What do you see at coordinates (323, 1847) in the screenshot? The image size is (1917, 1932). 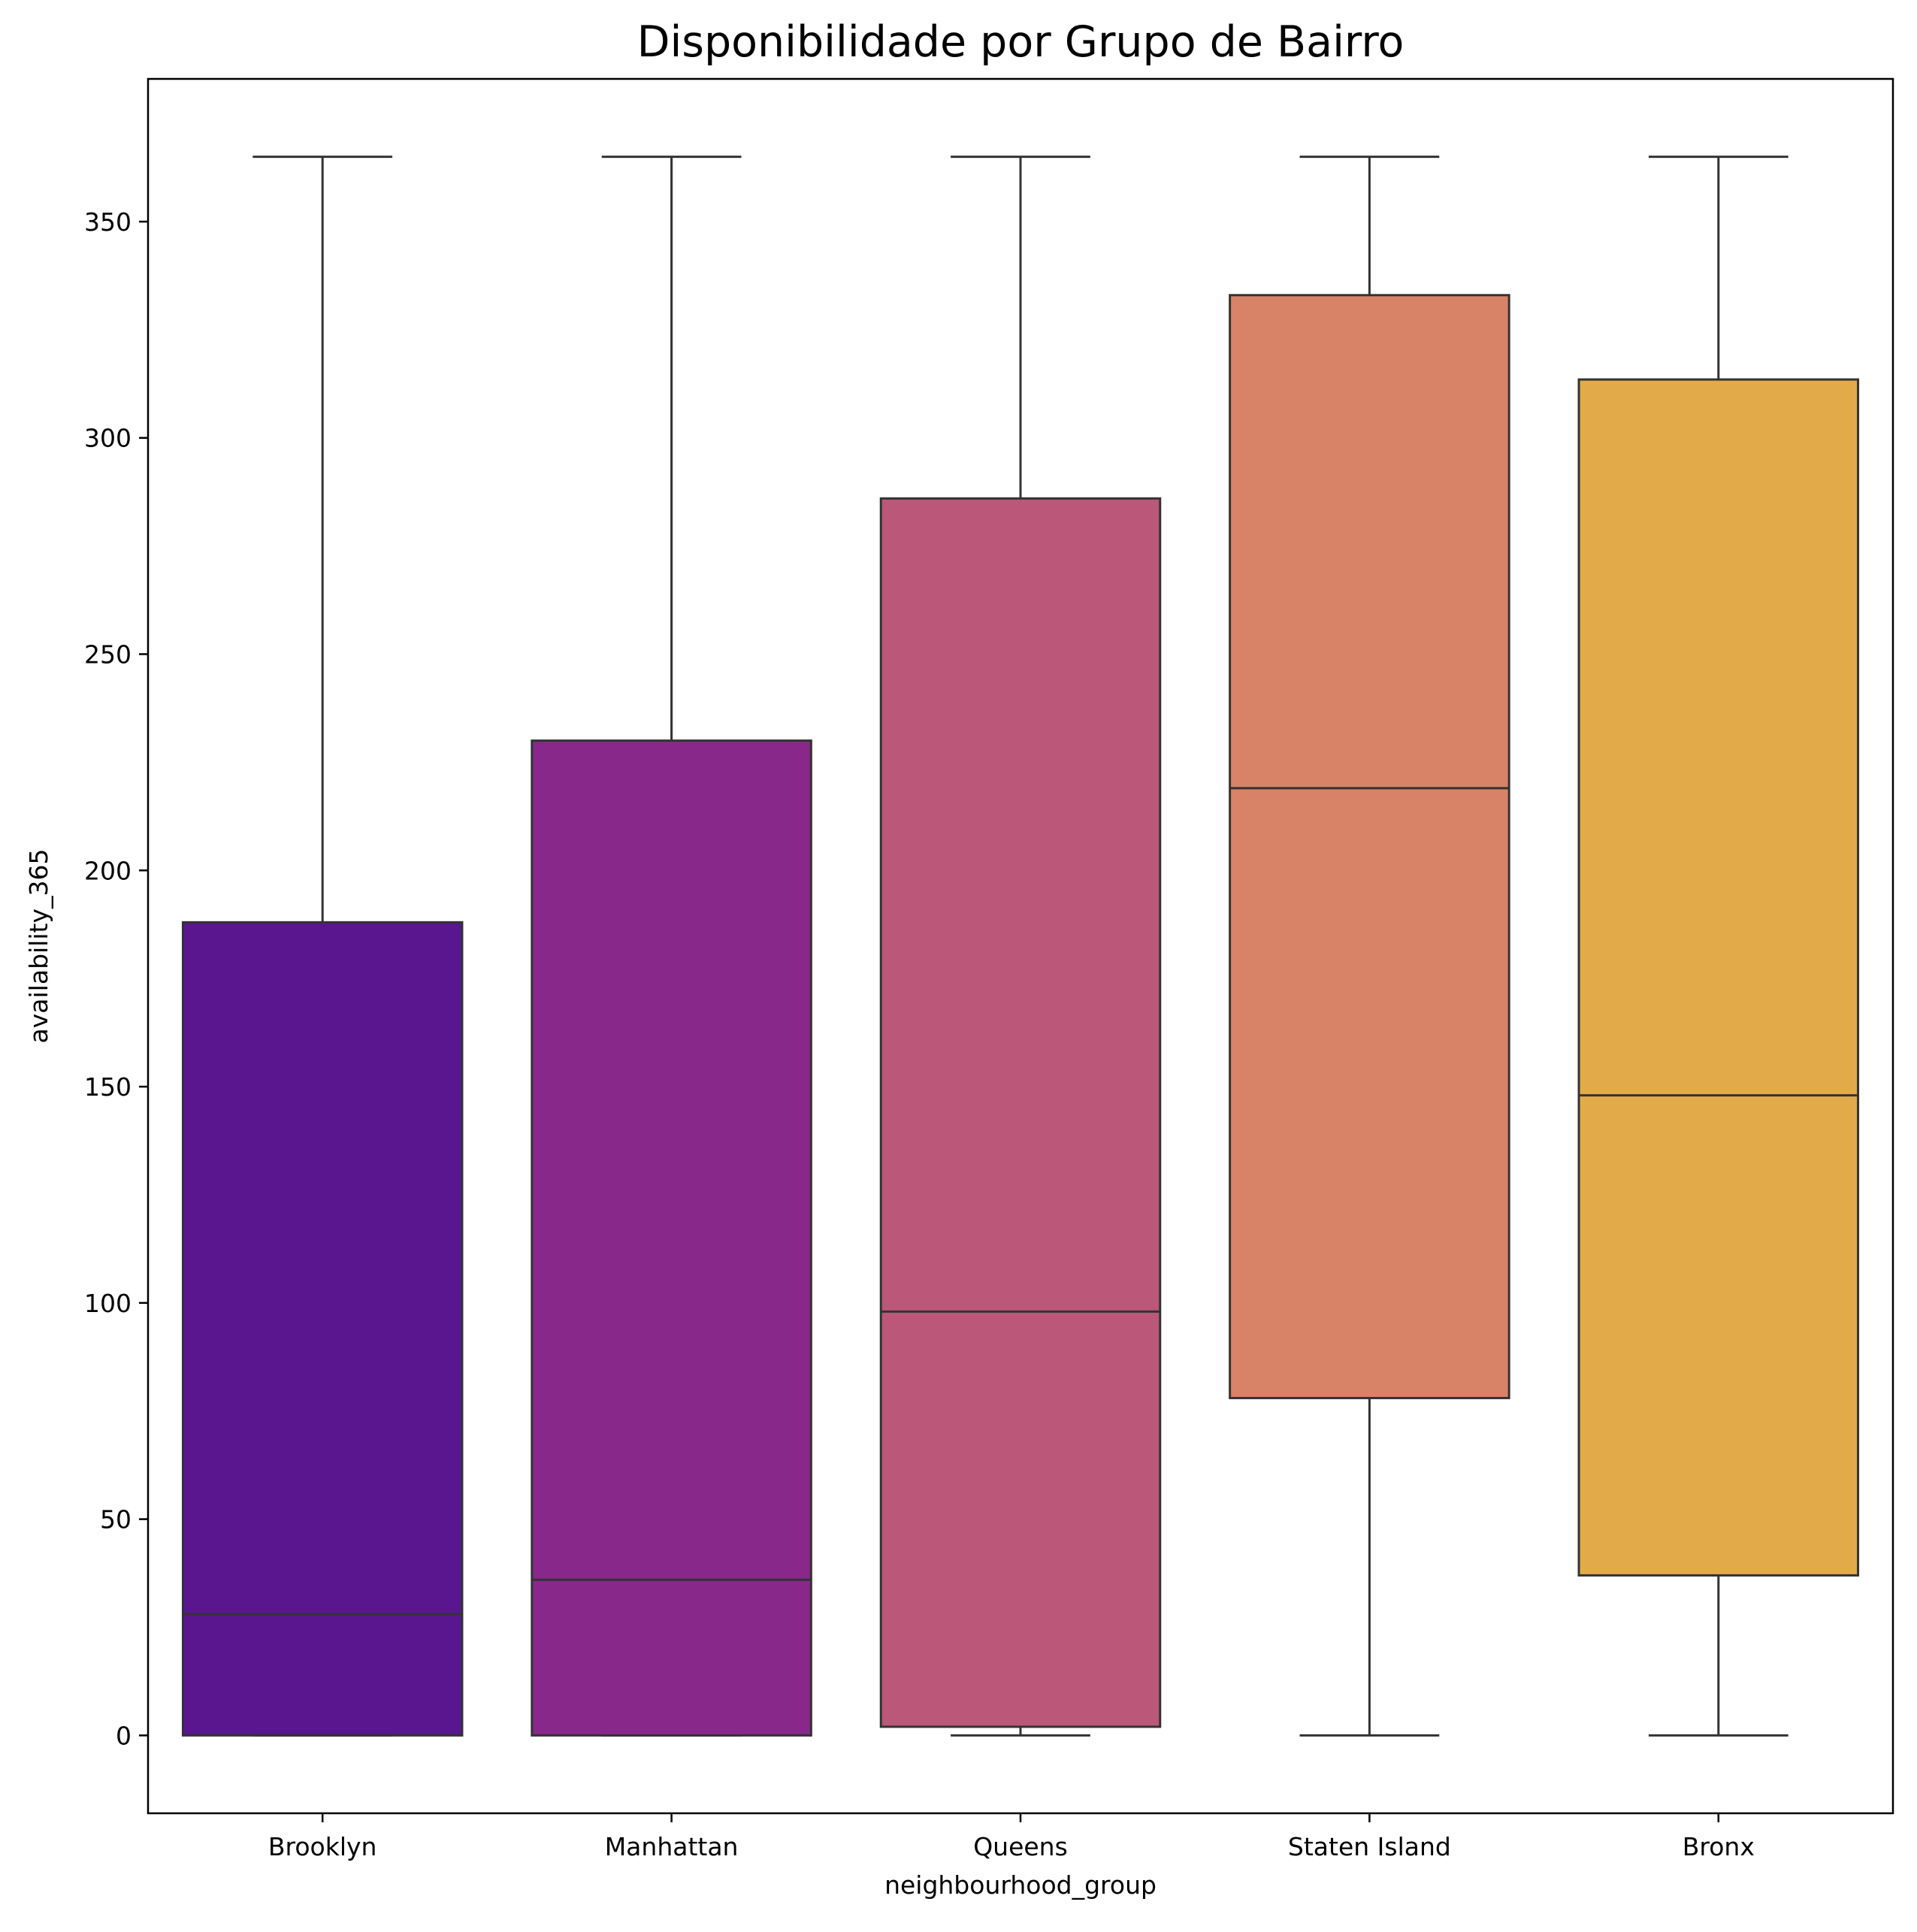 I see `x-tick-label: Brooklyn` at bounding box center [323, 1847].